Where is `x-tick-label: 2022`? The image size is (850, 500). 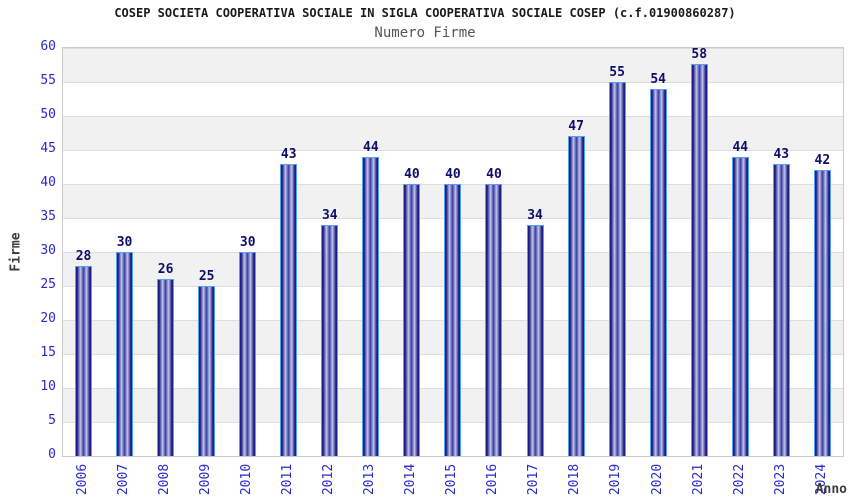
x-tick-label: 2022 is located at coordinates (739, 479).